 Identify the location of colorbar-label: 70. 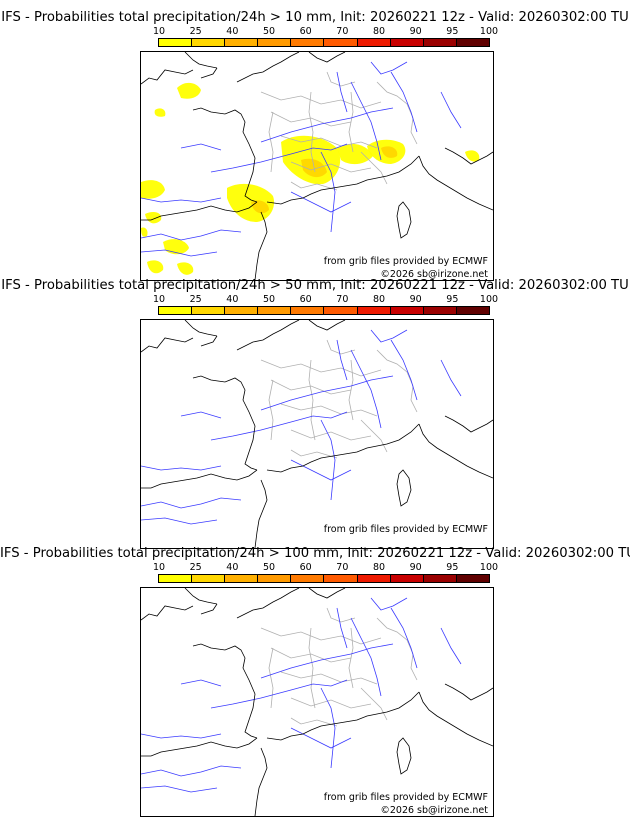
(342, 31).